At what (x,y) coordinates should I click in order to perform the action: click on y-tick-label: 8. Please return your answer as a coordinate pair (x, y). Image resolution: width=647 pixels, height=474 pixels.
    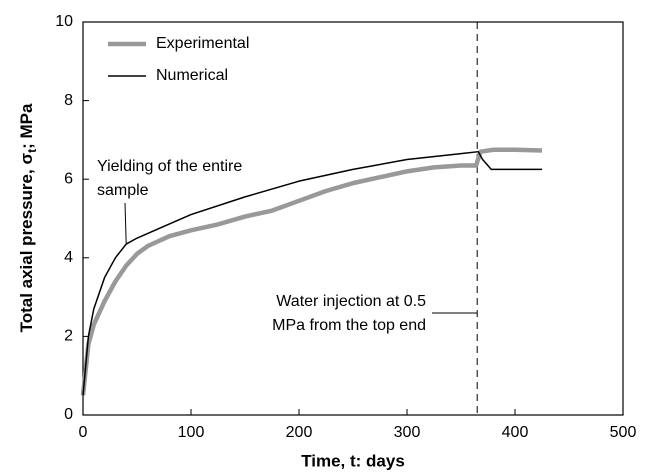
    Looking at the image, I should click on (68, 100).